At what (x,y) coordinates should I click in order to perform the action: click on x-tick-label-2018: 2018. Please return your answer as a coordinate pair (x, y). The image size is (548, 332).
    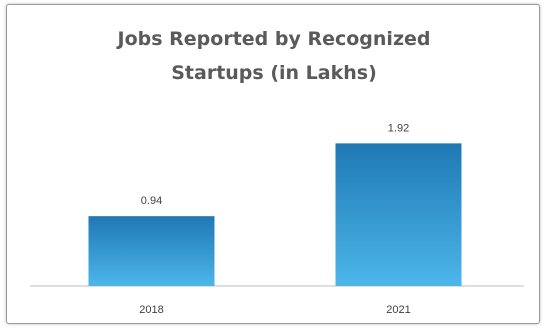
    Looking at the image, I should click on (151, 310).